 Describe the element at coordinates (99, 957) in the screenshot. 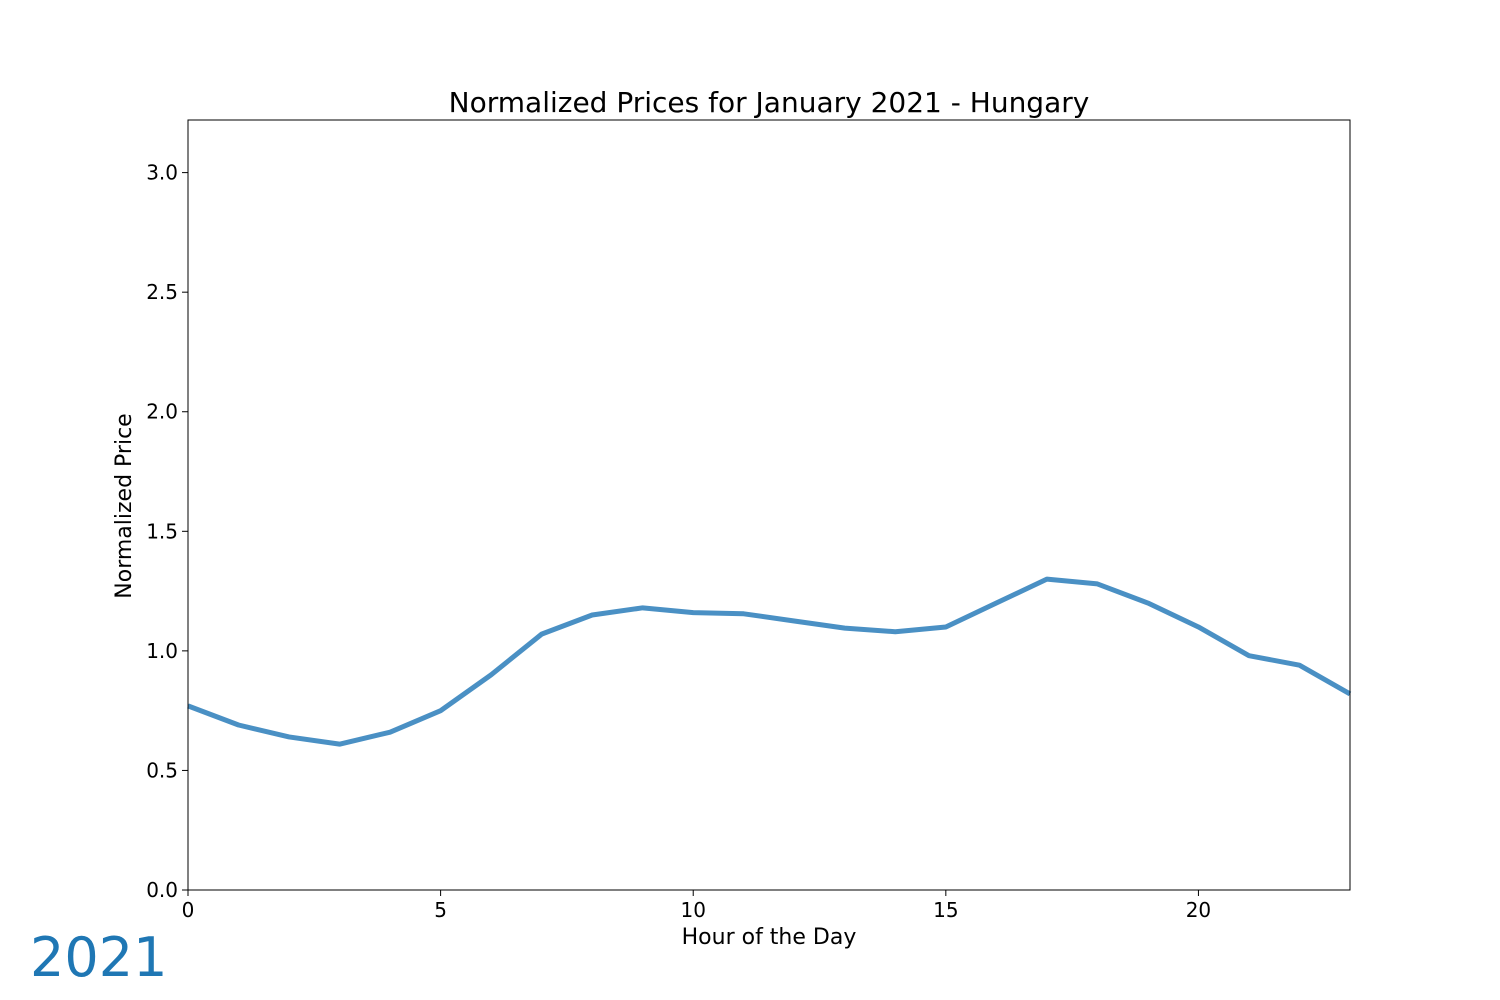

I see `year-label: 2021` at that location.